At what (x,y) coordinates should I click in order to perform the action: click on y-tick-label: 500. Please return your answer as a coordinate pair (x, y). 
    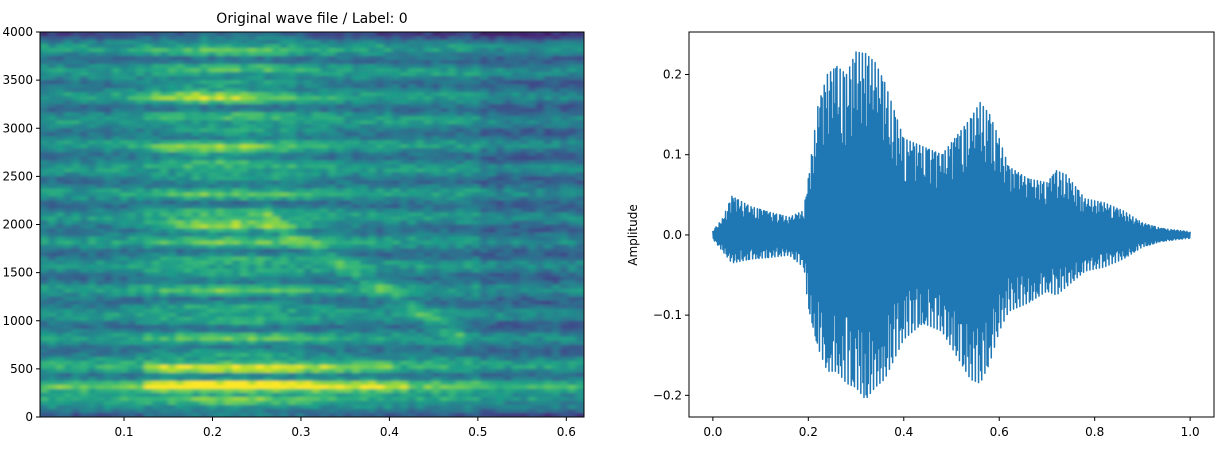
    Looking at the image, I should click on (21, 369).